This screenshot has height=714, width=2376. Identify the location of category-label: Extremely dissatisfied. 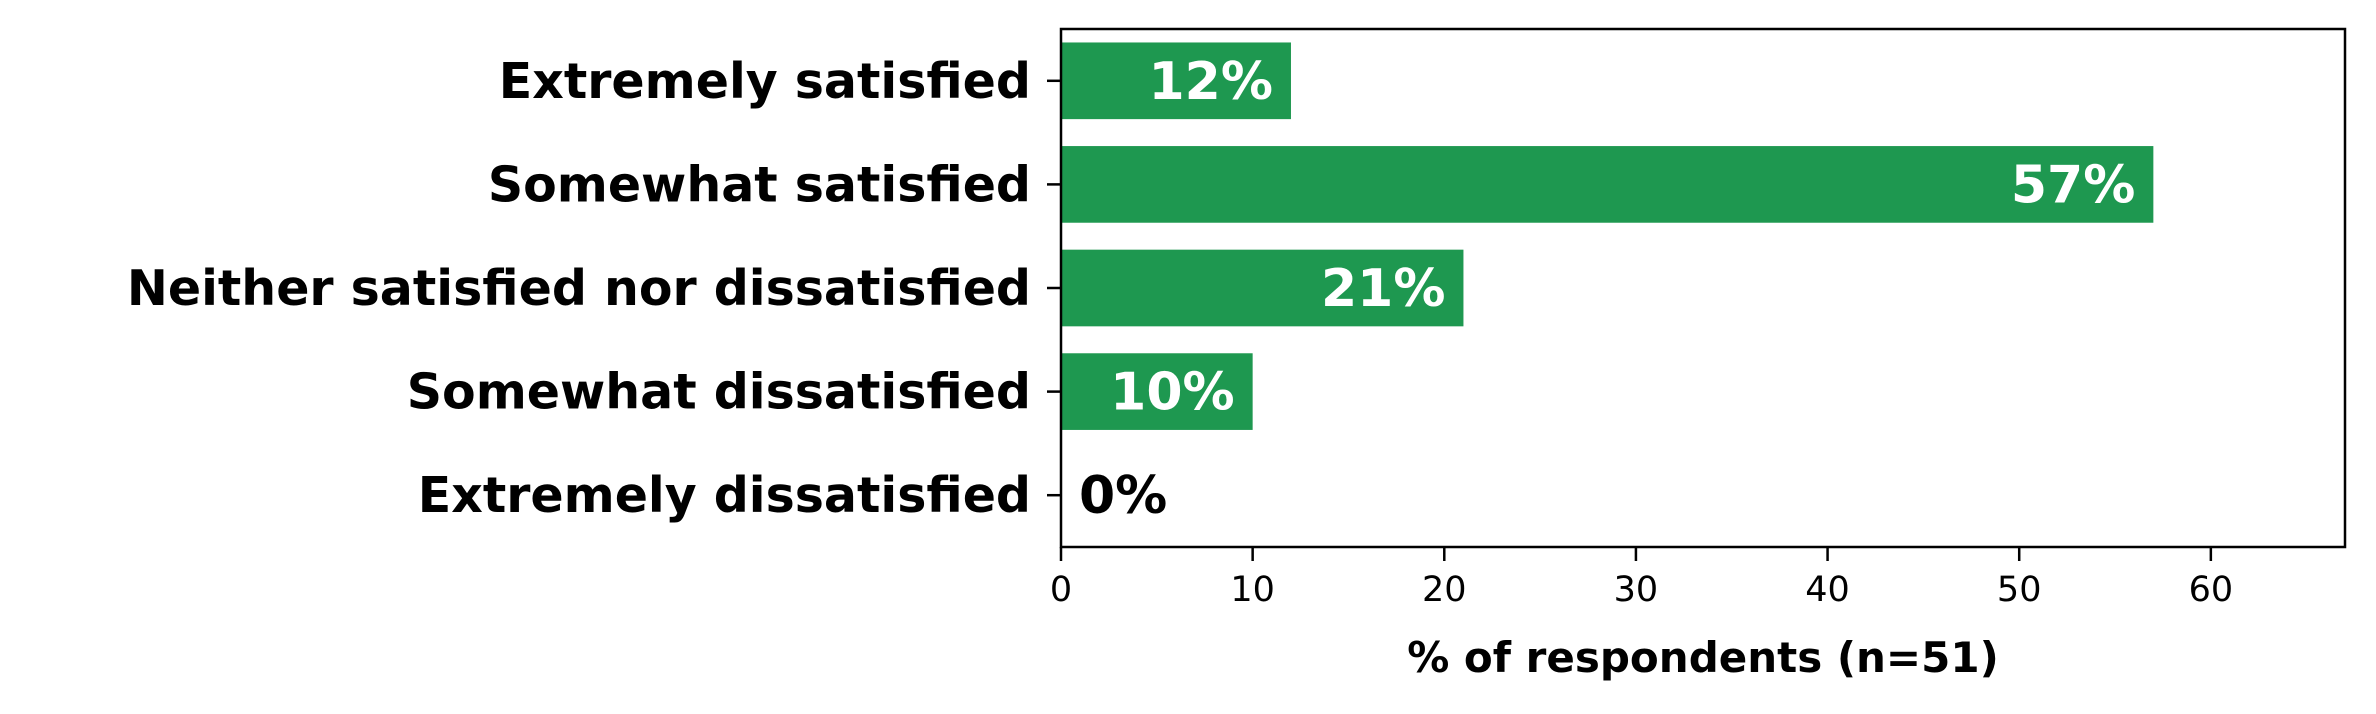
(724, 495).